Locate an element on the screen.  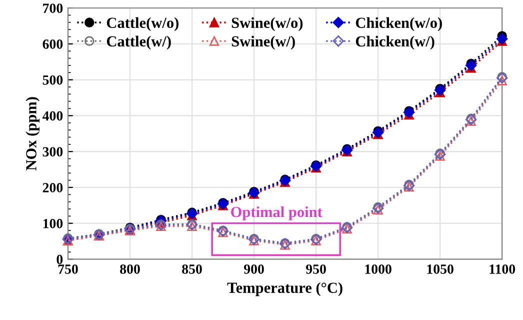
annotation: Optimal point is located at coordinates (276, 213).